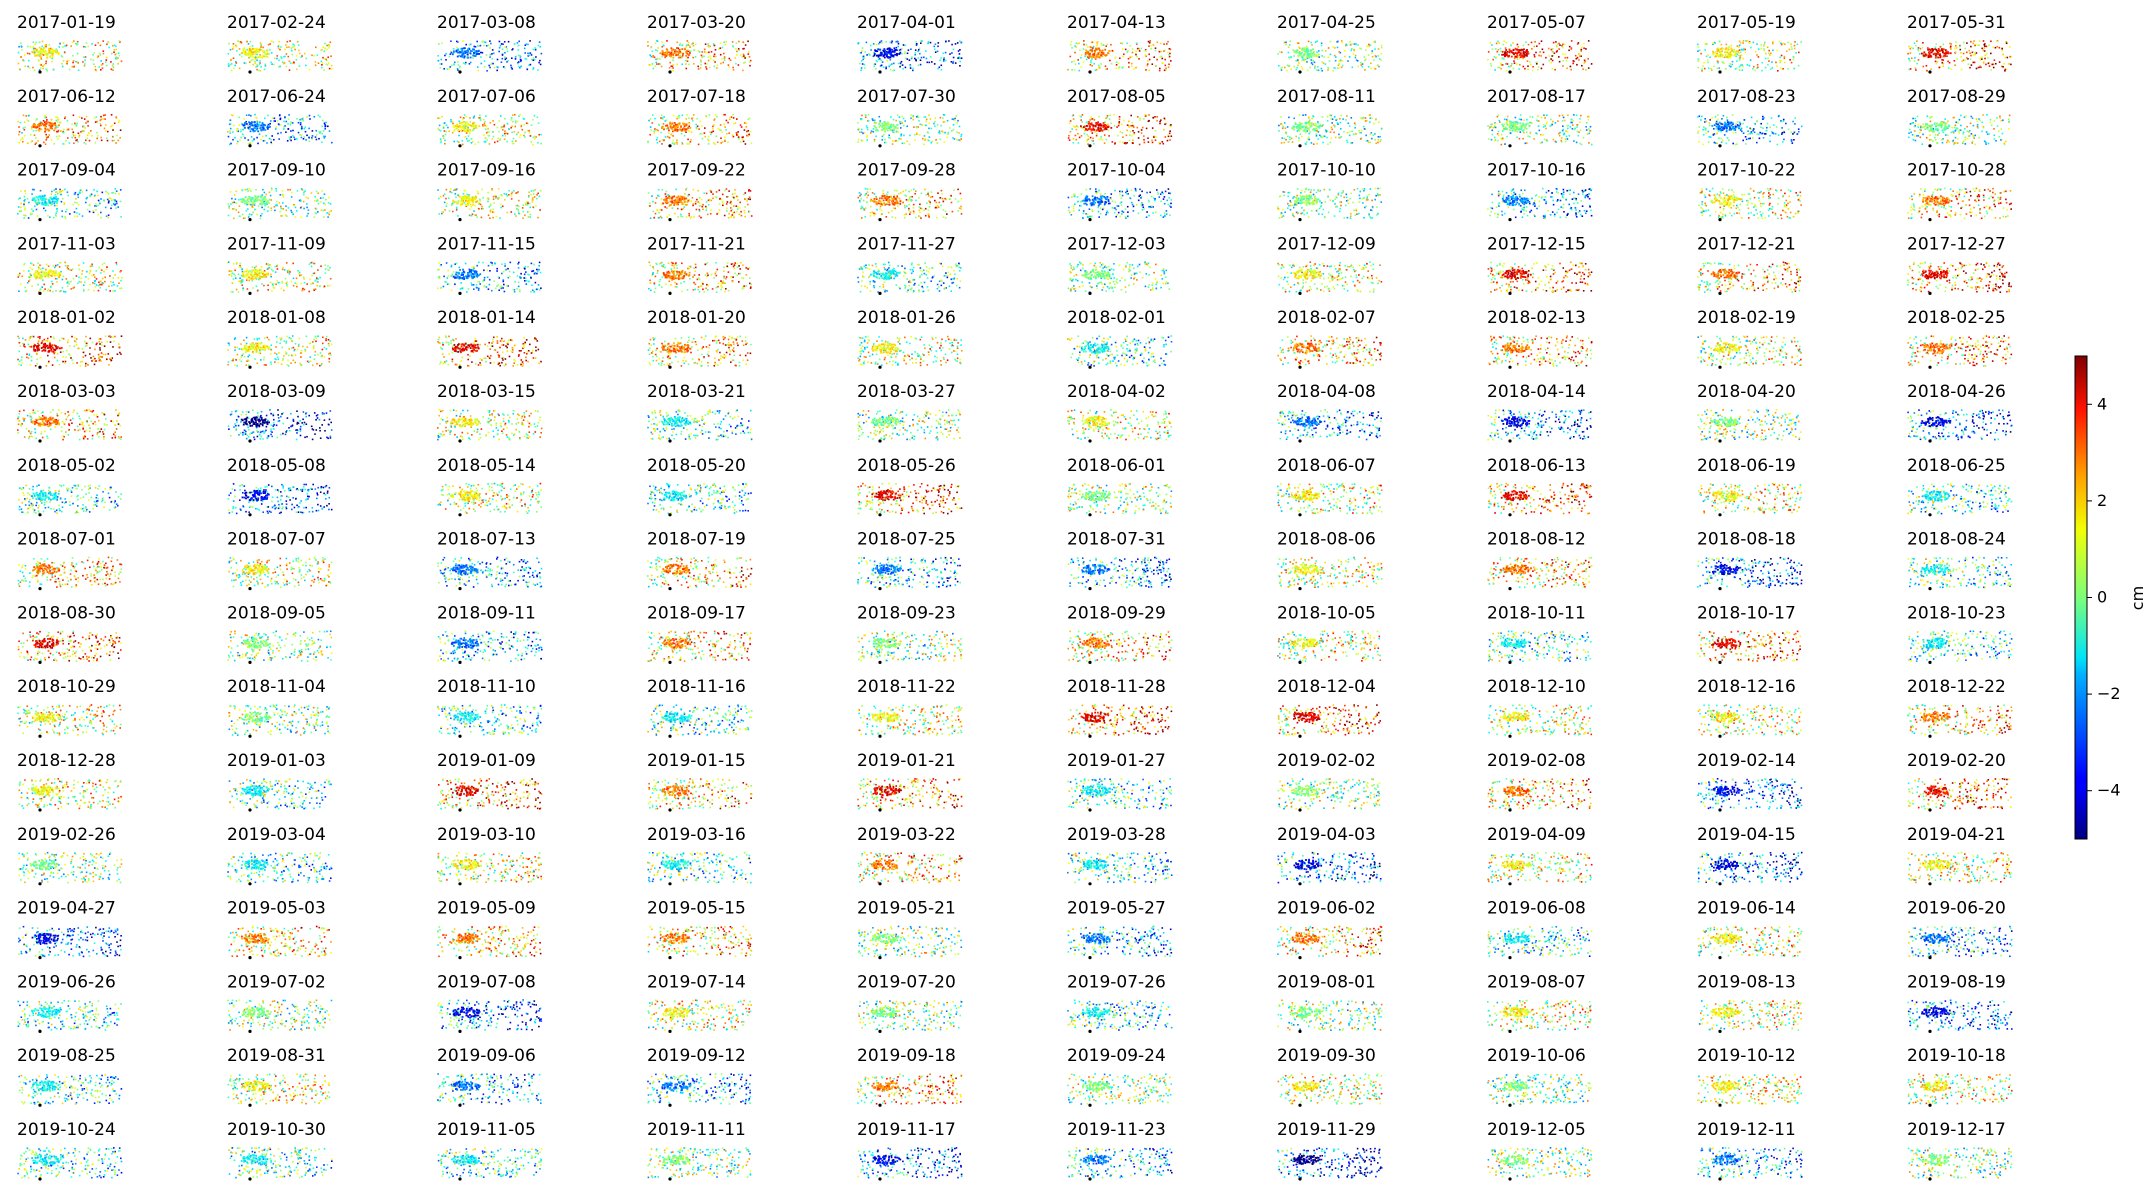 The height and width of the screenshot is (1187, 2154). What do you see at coordinates (1959, 43) in the screenshot?
I see `panel: 2017-05-31` at bounding box center [1959, 43].